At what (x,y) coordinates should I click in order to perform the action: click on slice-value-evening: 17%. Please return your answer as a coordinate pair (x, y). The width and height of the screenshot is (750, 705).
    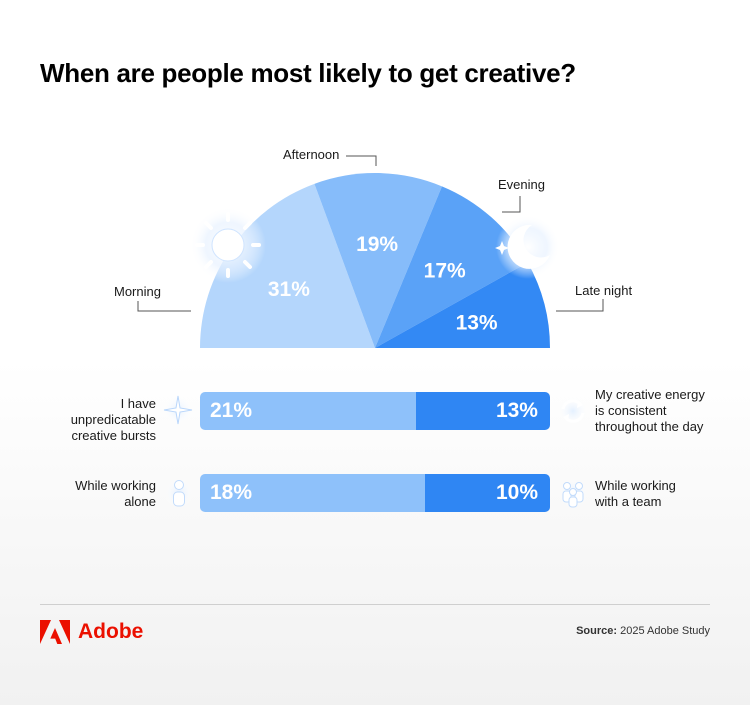
    Looking at the image, I should click on (445, 271).